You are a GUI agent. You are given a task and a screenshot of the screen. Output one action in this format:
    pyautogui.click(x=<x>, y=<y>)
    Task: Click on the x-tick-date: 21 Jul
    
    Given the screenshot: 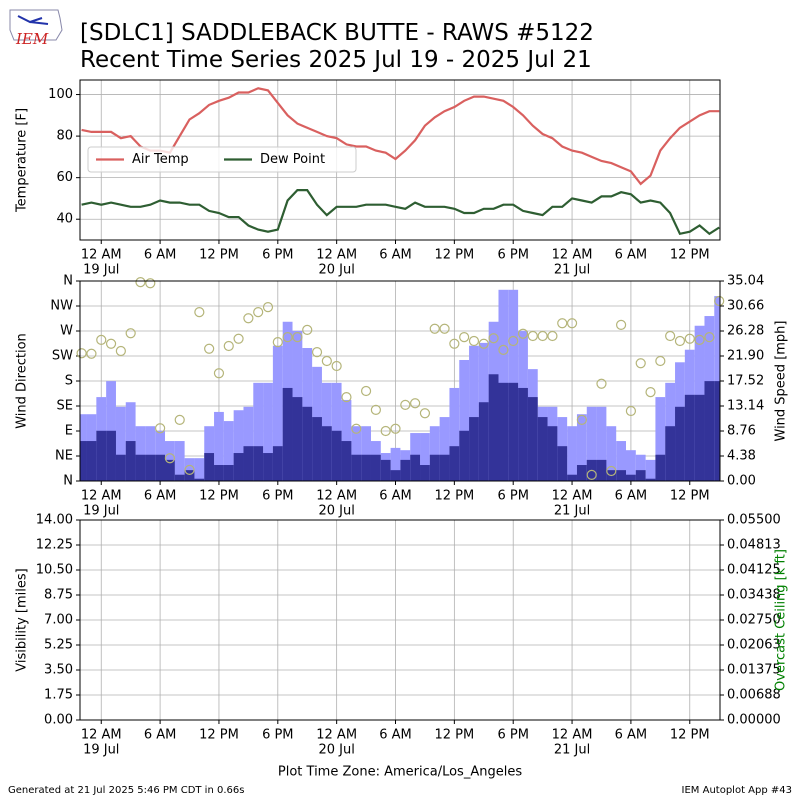 What is the action you would take?
    pyautogui.click(x=572, y=270)
    